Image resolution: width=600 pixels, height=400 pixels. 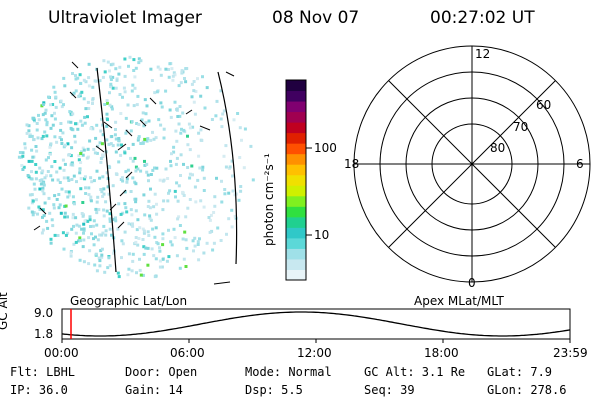 What do you see at coordinates (527, 390) in the screenshot?
I see `glon-info: GLon: 278.6` at bounding box center [527, 390].